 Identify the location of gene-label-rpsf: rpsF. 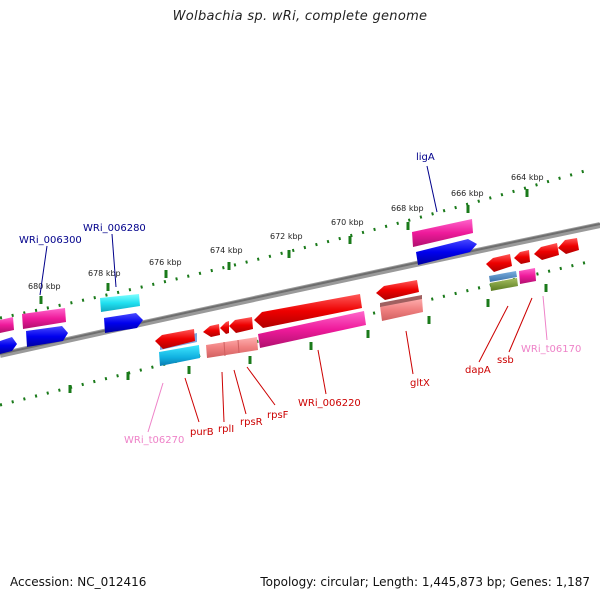
(278, 415).